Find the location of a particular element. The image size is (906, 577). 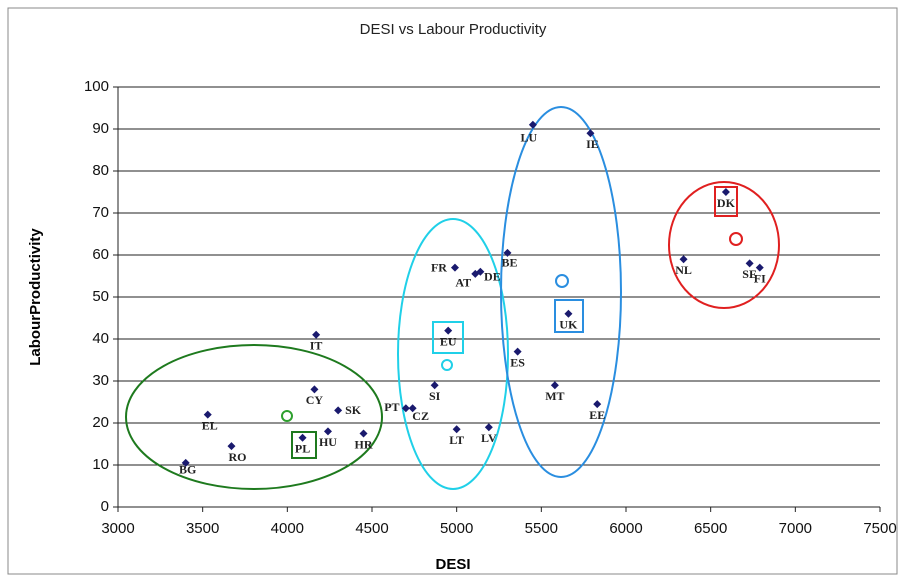

point-label: SE is located at coordinates (749, 274).